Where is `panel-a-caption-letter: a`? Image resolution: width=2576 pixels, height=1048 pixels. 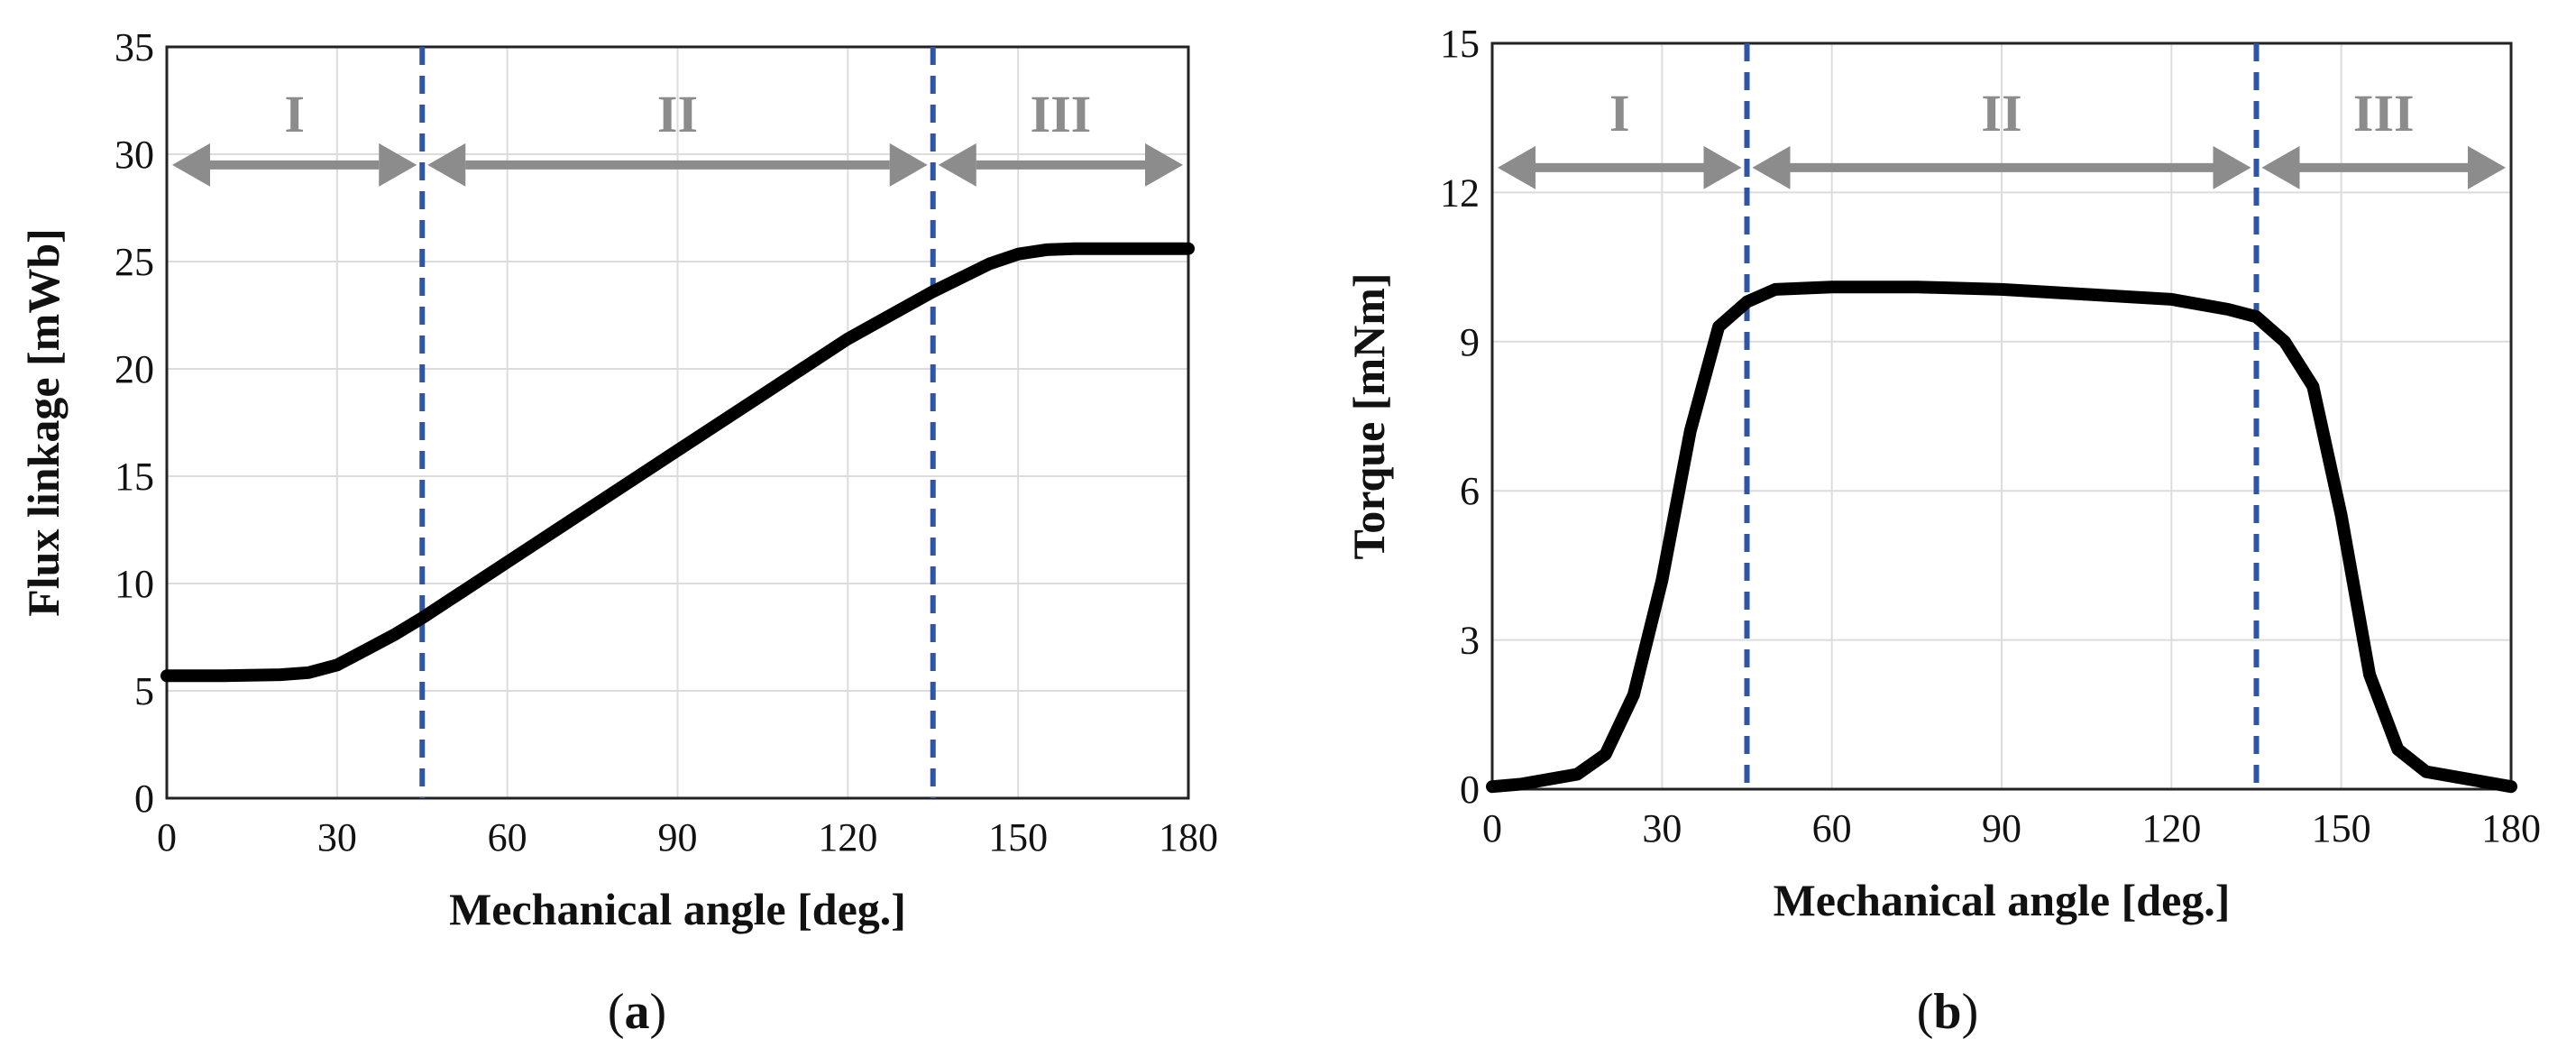
panel-a-caption-letter: a is located at coordinates (637, 1012).